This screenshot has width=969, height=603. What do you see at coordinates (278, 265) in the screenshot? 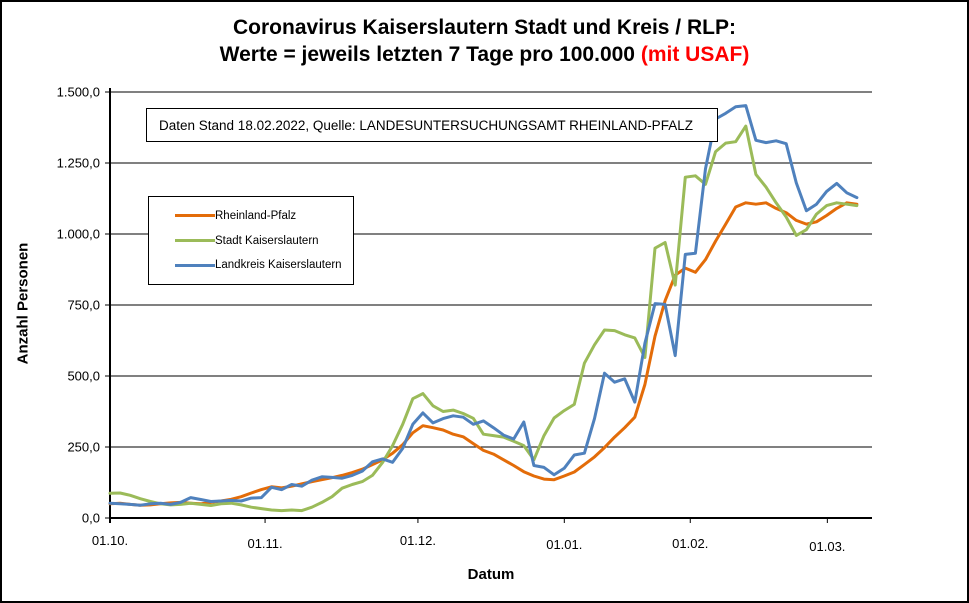
I see `legend-label: Landkreis Kaiserslautern` at bounding box center [278, 265].